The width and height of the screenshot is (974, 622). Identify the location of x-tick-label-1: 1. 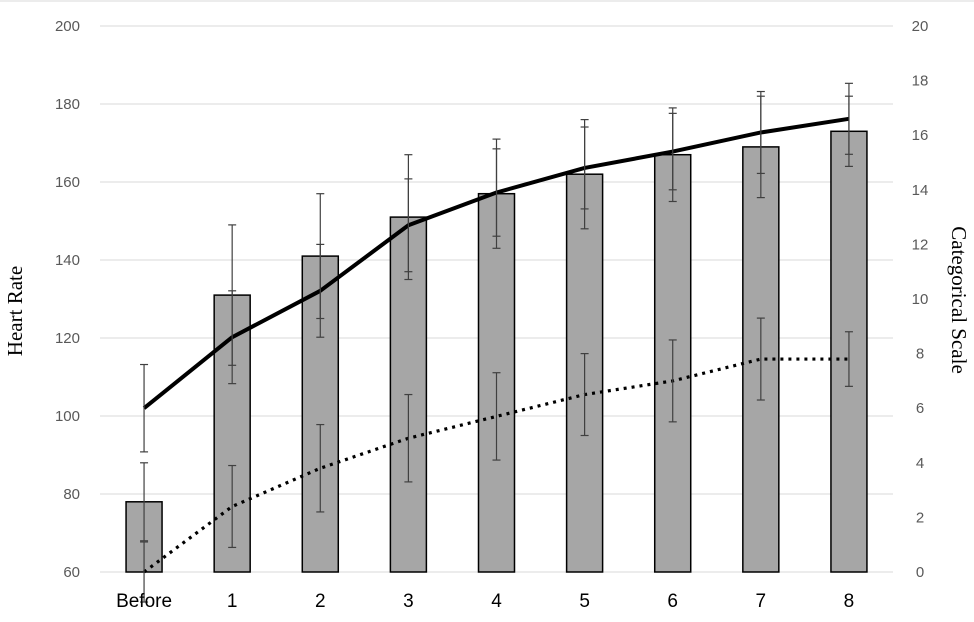
(232, 601).